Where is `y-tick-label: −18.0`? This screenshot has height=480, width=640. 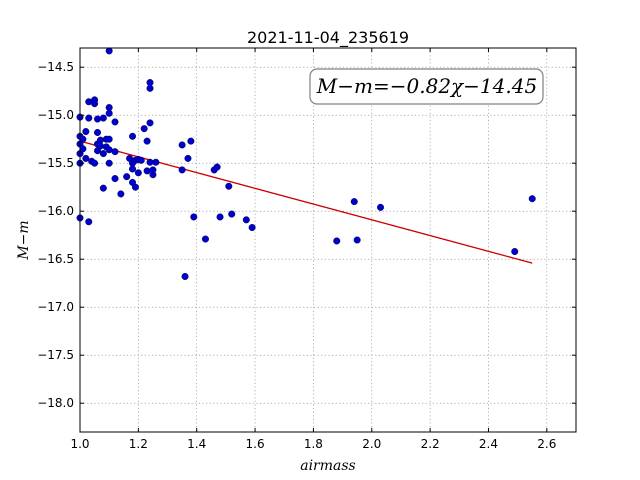
y-tick-label: −18.0 is located at coordinates (55, 403).